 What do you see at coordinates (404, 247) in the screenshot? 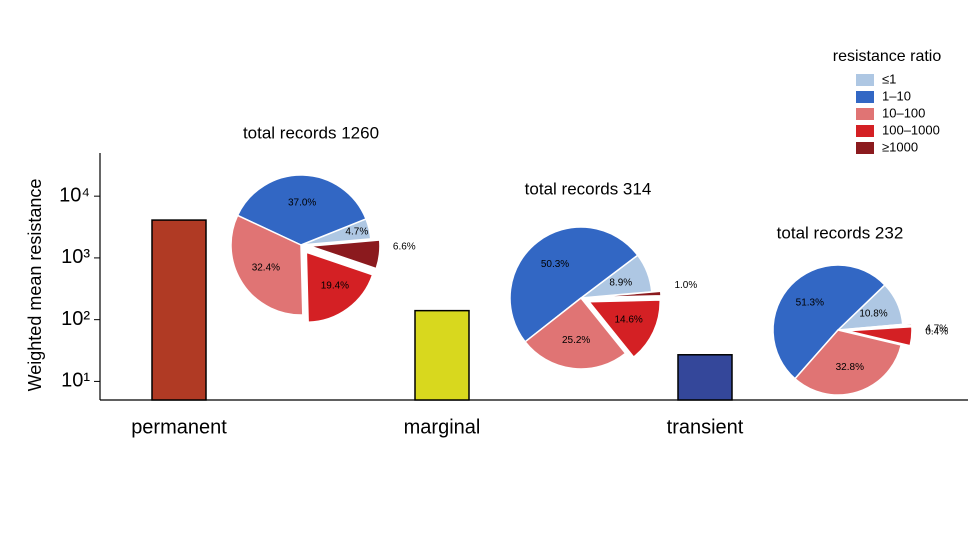
I see `pie-value-label: 6.6%` at bounding box center [404, 247].